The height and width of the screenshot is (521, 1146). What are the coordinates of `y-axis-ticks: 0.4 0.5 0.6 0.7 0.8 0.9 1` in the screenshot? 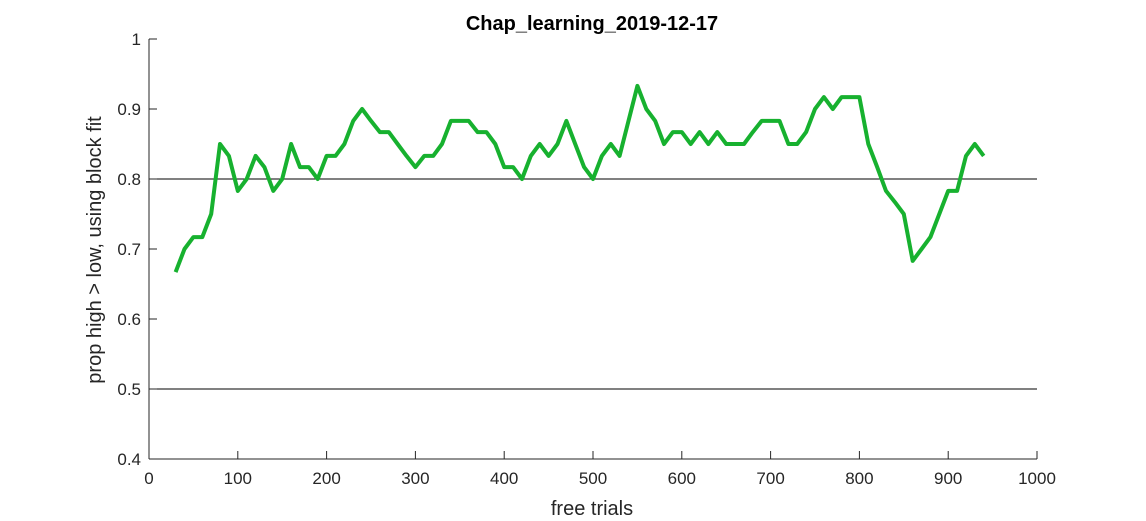 It's located at (137, 249).